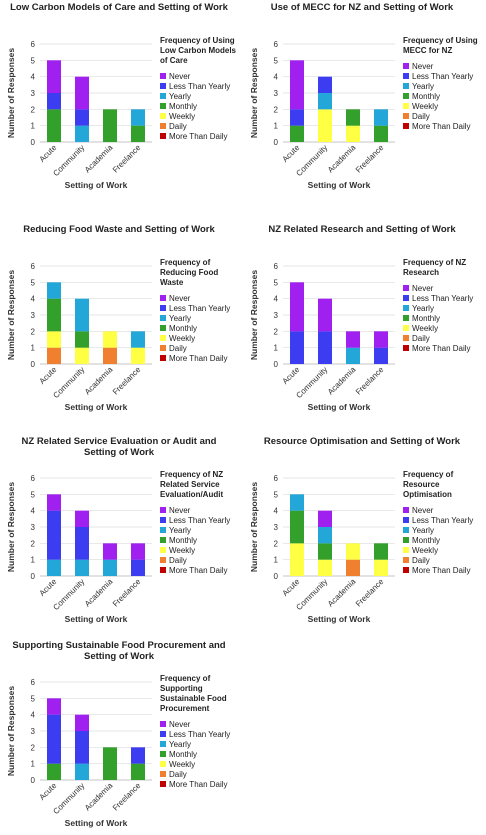 This screenshot has width=486, height=835. I want to click on y-tick-label: 6, so click(33, 44).